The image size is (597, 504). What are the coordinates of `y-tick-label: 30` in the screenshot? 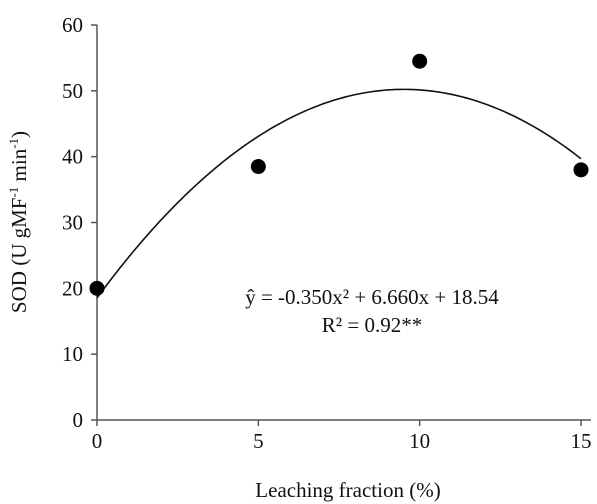 It's located at (72, 223).